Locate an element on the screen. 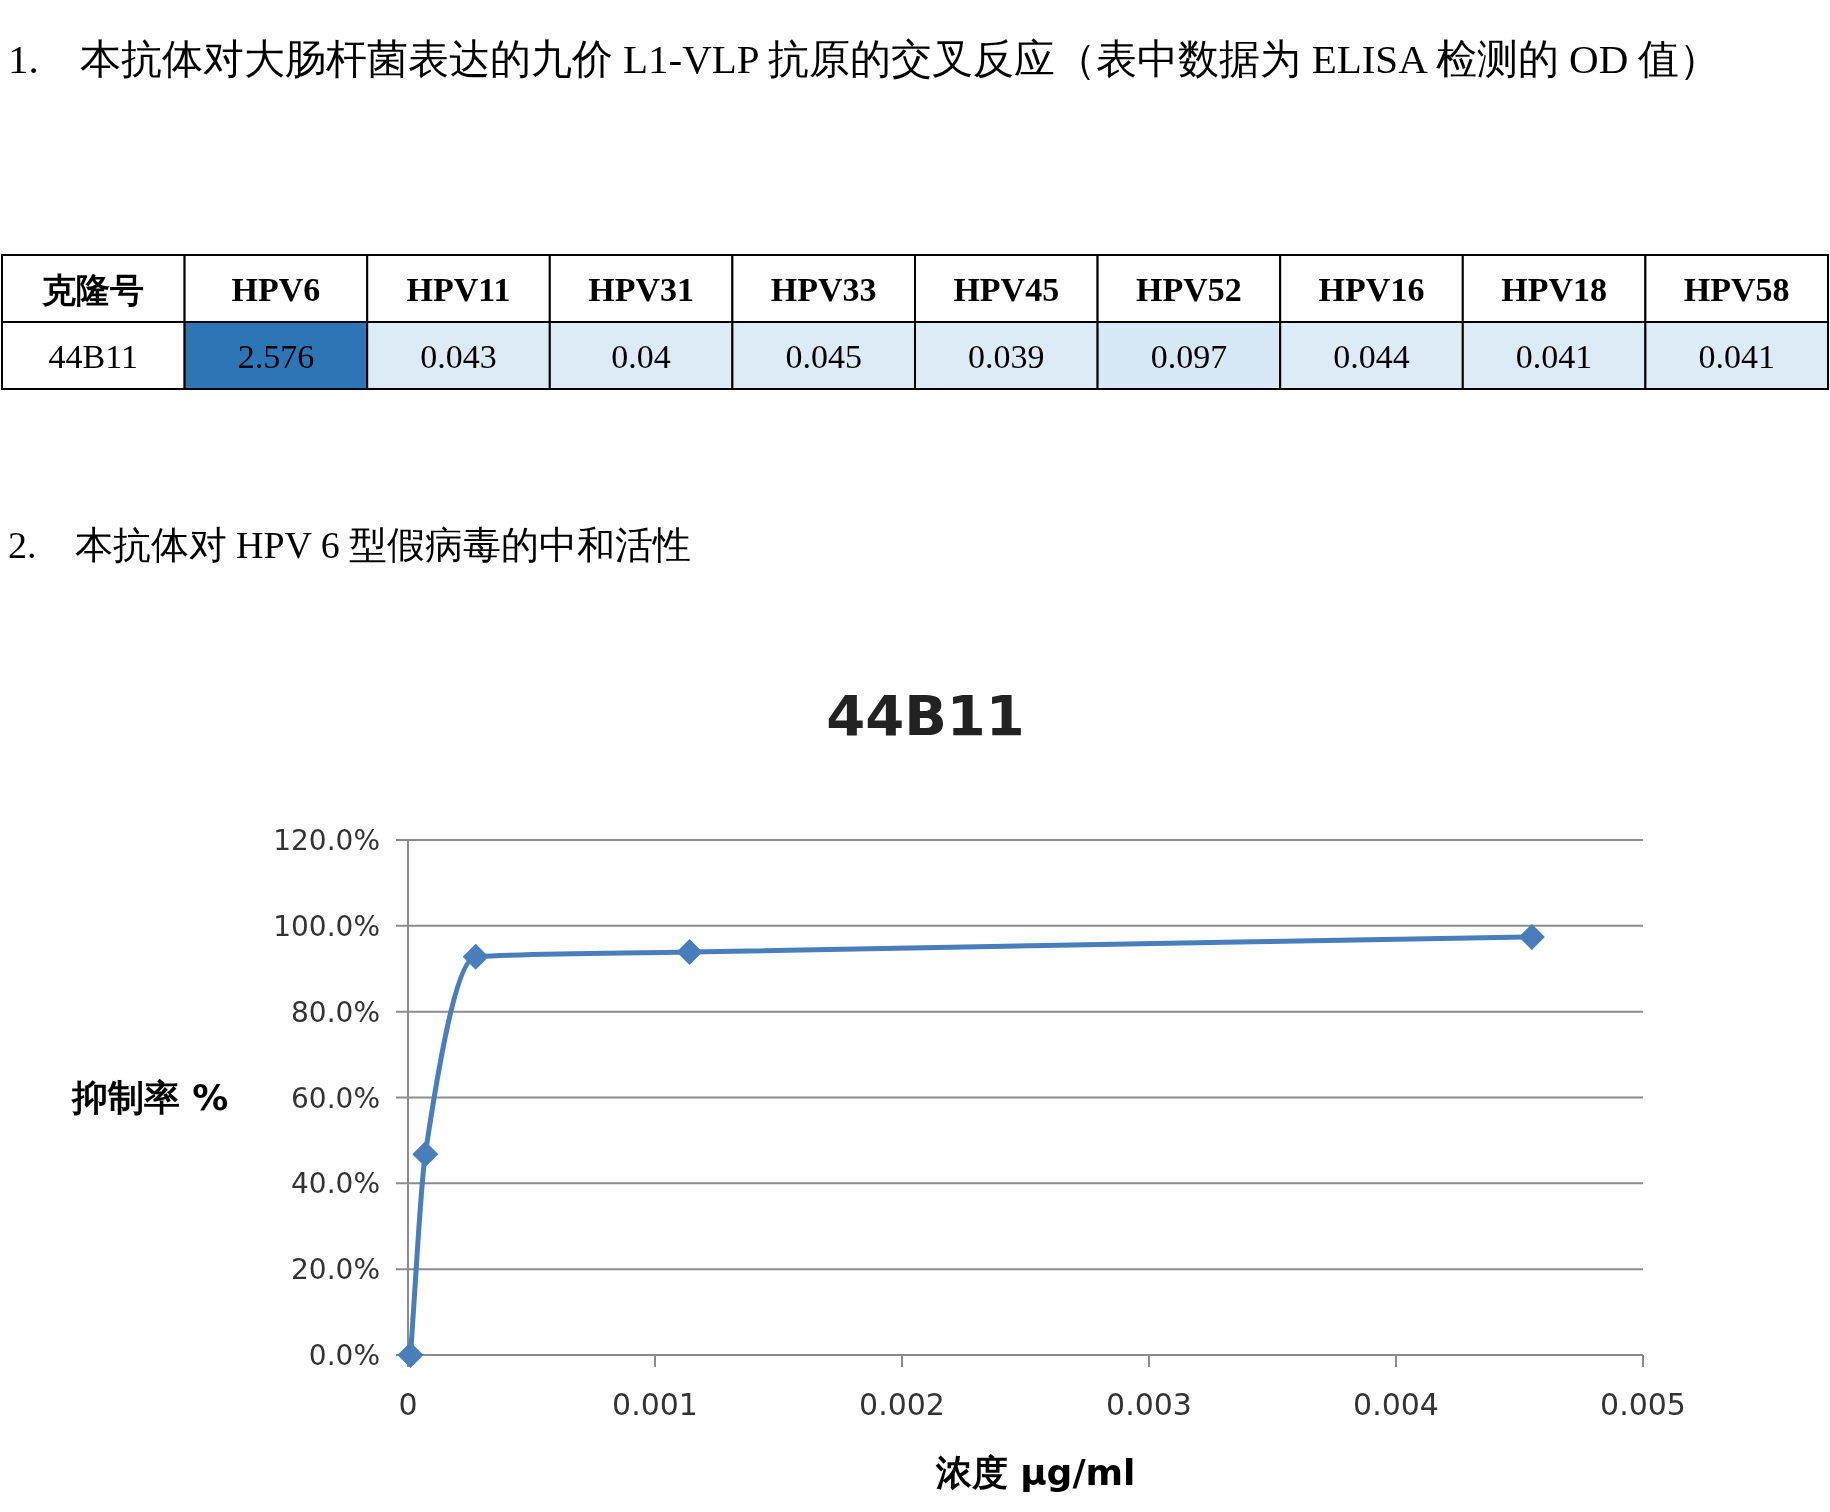 The height and width of the screenshot is (1512, 1830). x-tick-label: HPV58 is located at coordinates (1736, 289).